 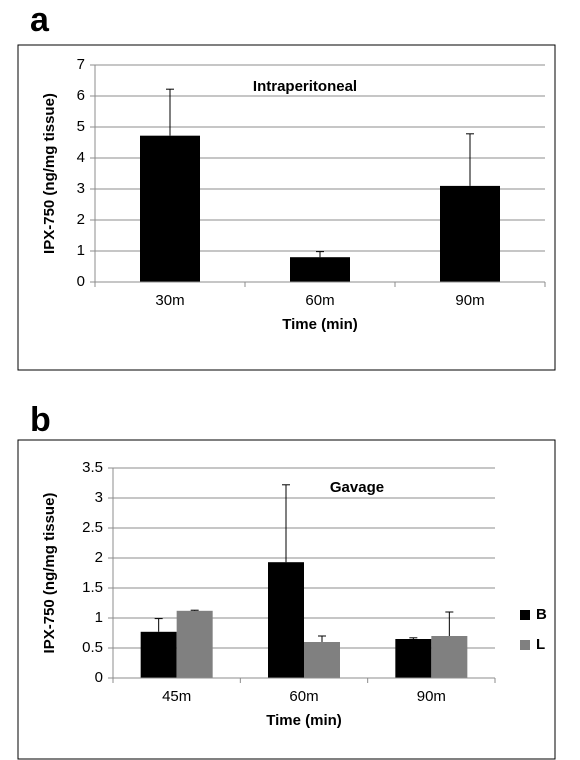 I want to click on y-tick-label: 0.5, so click(x=92, y=647).